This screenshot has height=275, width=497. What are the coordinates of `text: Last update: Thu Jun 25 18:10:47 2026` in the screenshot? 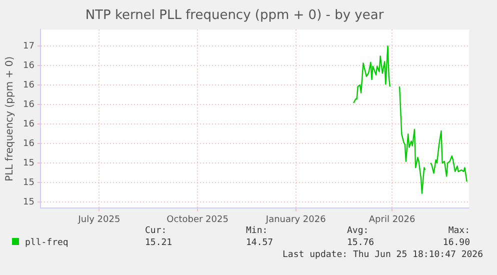 It's located at (382, 255).